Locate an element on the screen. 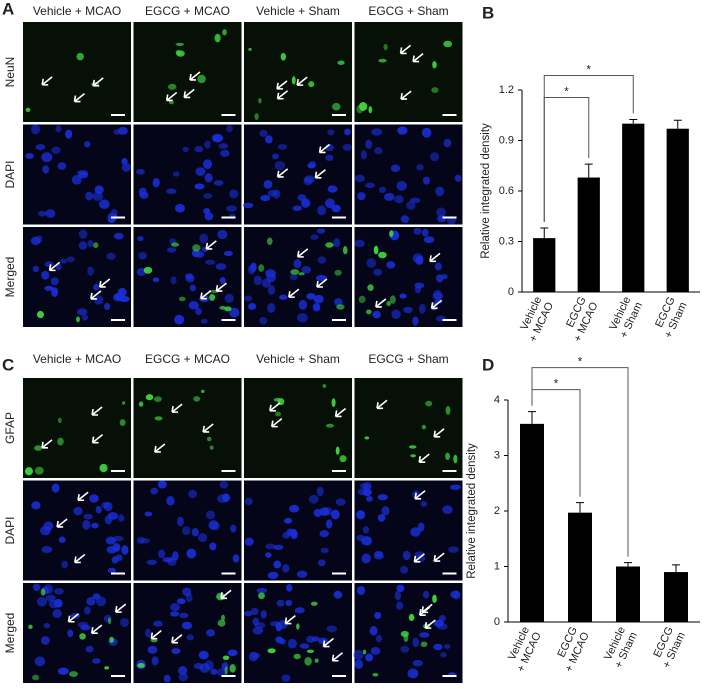  row-label: DAPI is located at coordinates (10, 174).